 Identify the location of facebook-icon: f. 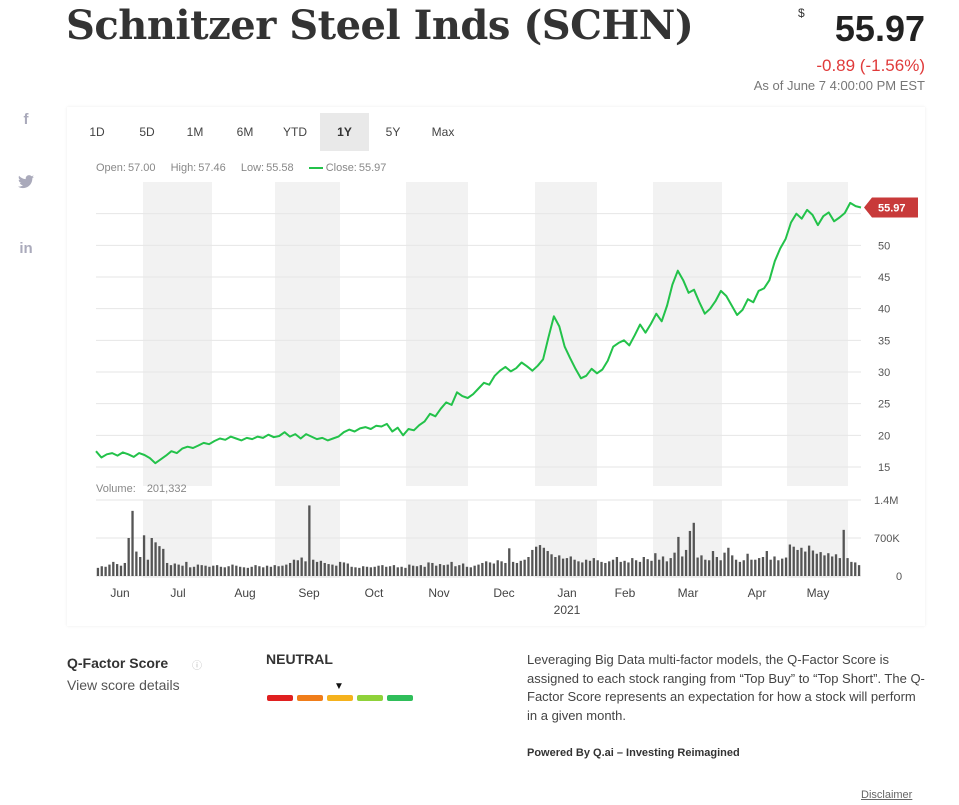
(26, 119).